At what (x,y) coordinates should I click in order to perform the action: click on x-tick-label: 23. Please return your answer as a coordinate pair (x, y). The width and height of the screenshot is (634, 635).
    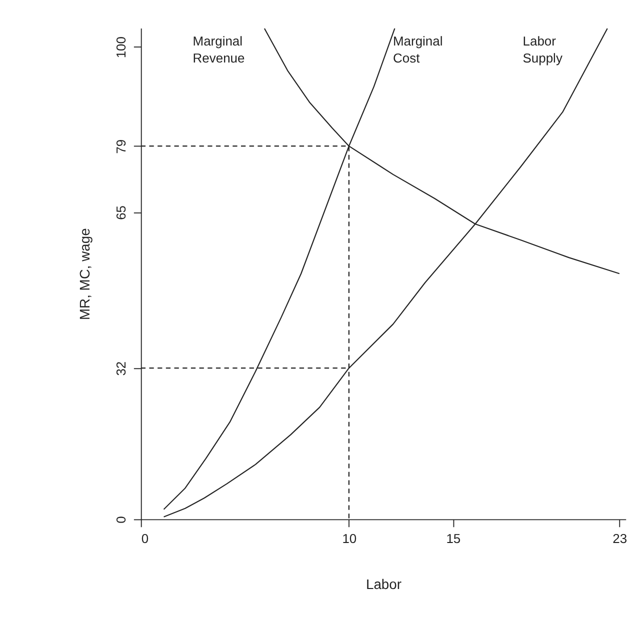
    Looking at the image, I should click on (620, 538).